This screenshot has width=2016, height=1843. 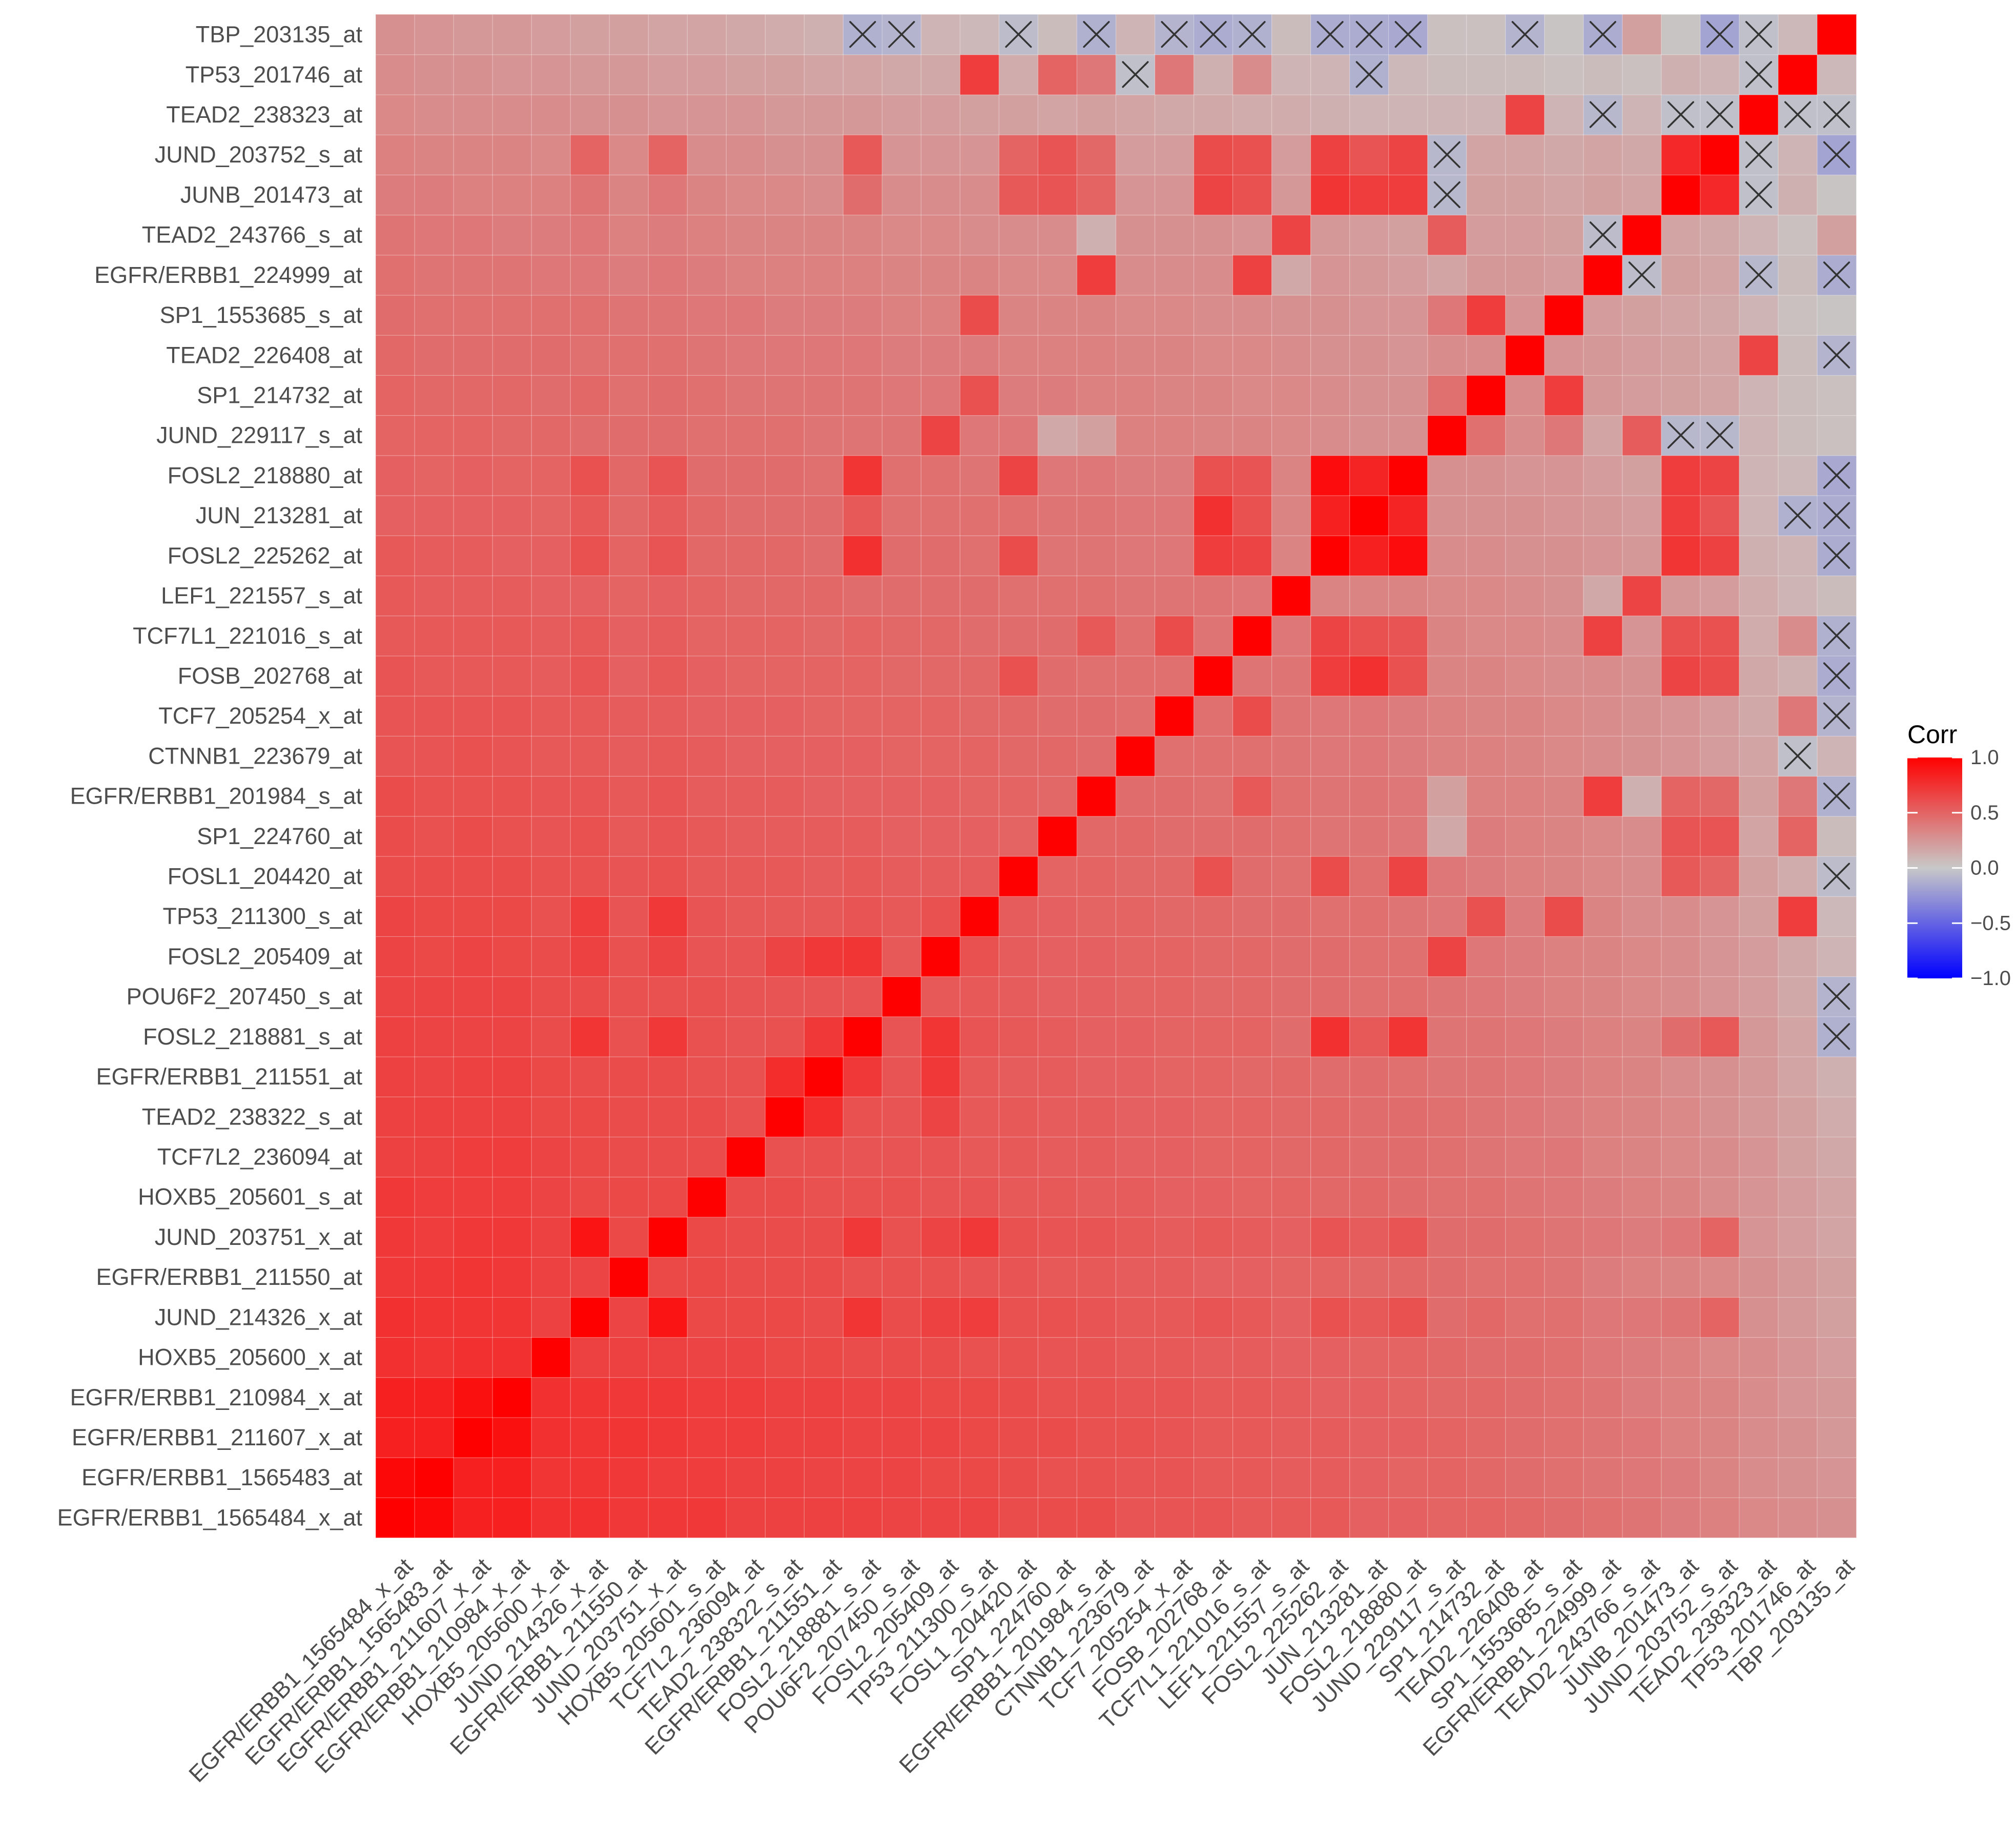 What do you see at coordinates (1836, 354) in the screenshot?
I see `insignificant-cross-mark` at bounding box center [1836, 354].